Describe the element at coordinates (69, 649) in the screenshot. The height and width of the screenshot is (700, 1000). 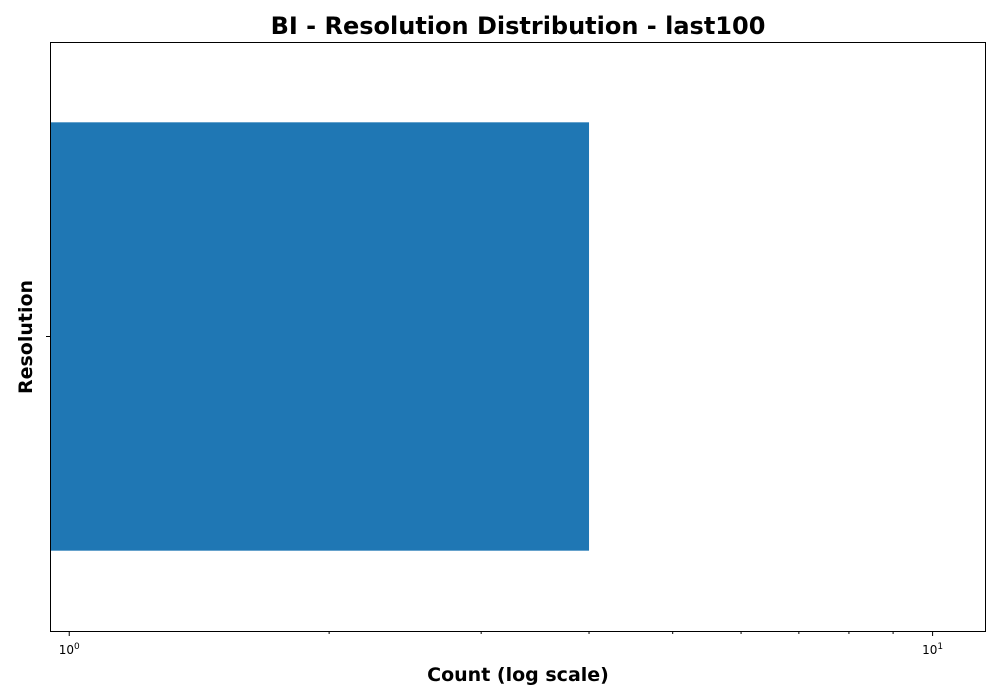
I see `x-tick-label: 100` at that location.